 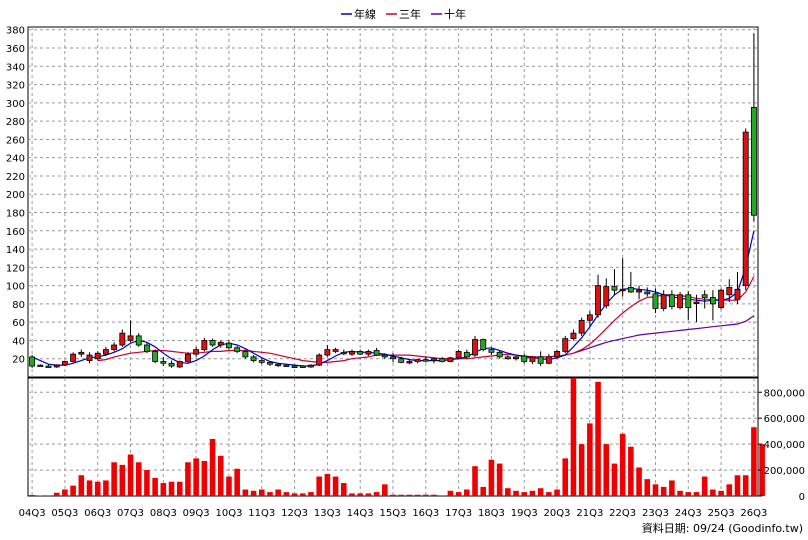 What do you see at coordinates (455, 14) in the screenshot?
I see `legend-label-10yr: 十年` at bounding box center [455, 14].